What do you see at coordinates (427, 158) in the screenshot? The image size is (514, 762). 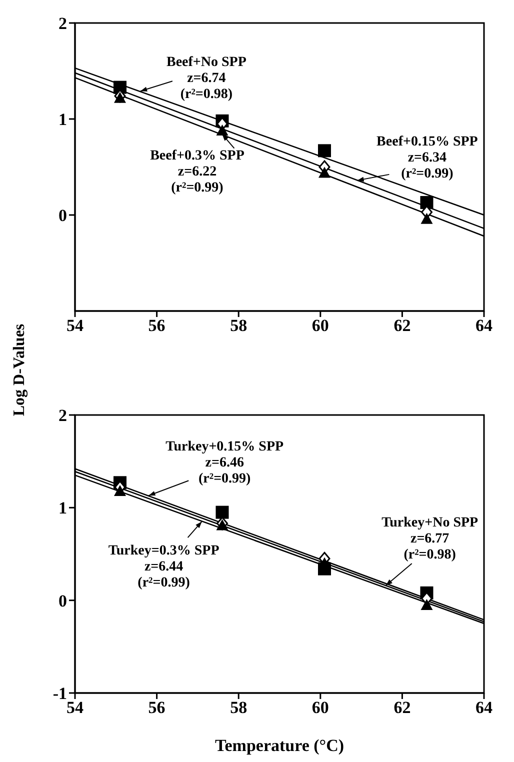 I see `annotation: Beef+0.15% SPP z=6.34 (r²=0.99)` at bounding box center [427, 158].